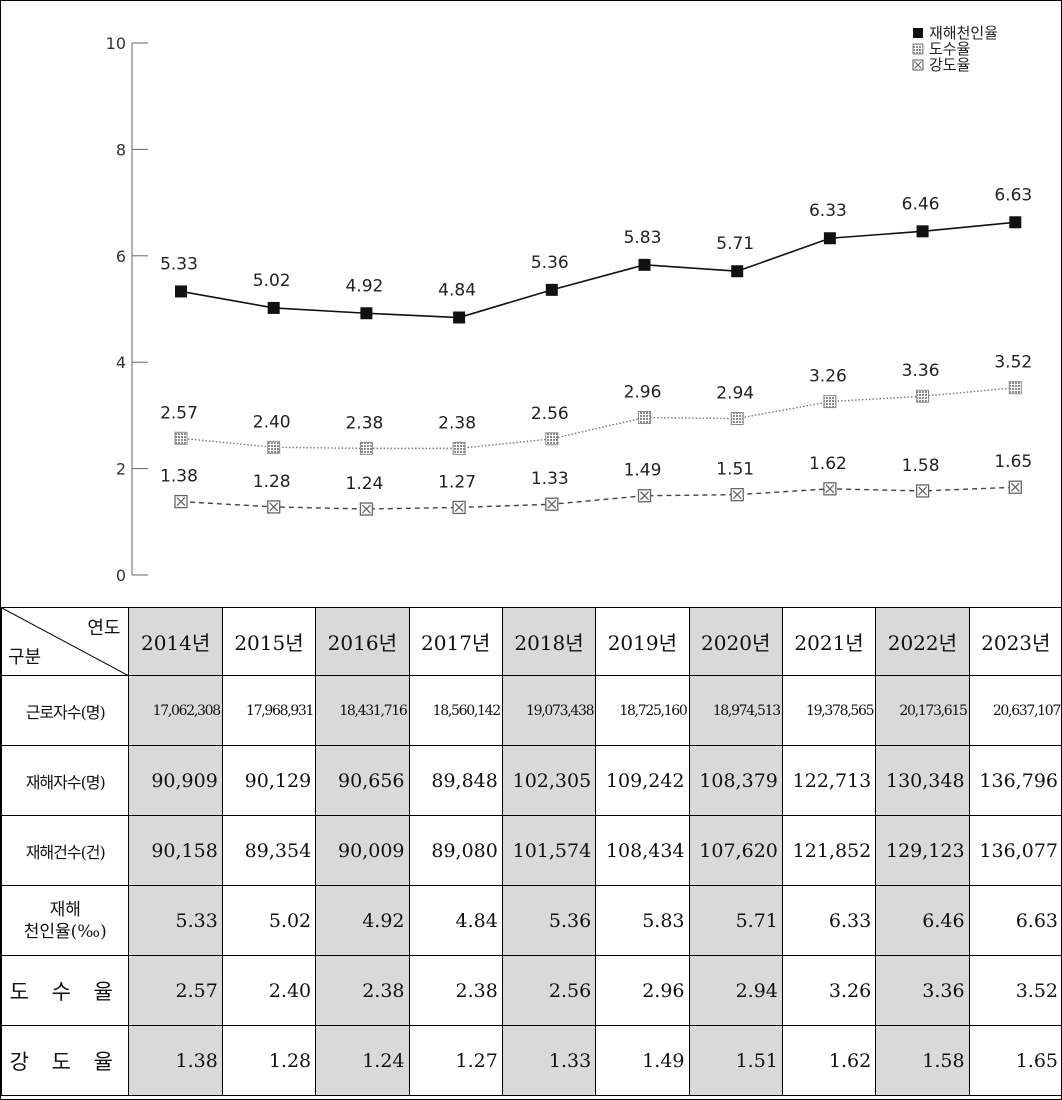 Image resolution: width=1062 pixels, height=1100 pixels. Describe the element at coordinates (1015, 1060) in the screenshot. I see `table-cell: 1.65` at that location.